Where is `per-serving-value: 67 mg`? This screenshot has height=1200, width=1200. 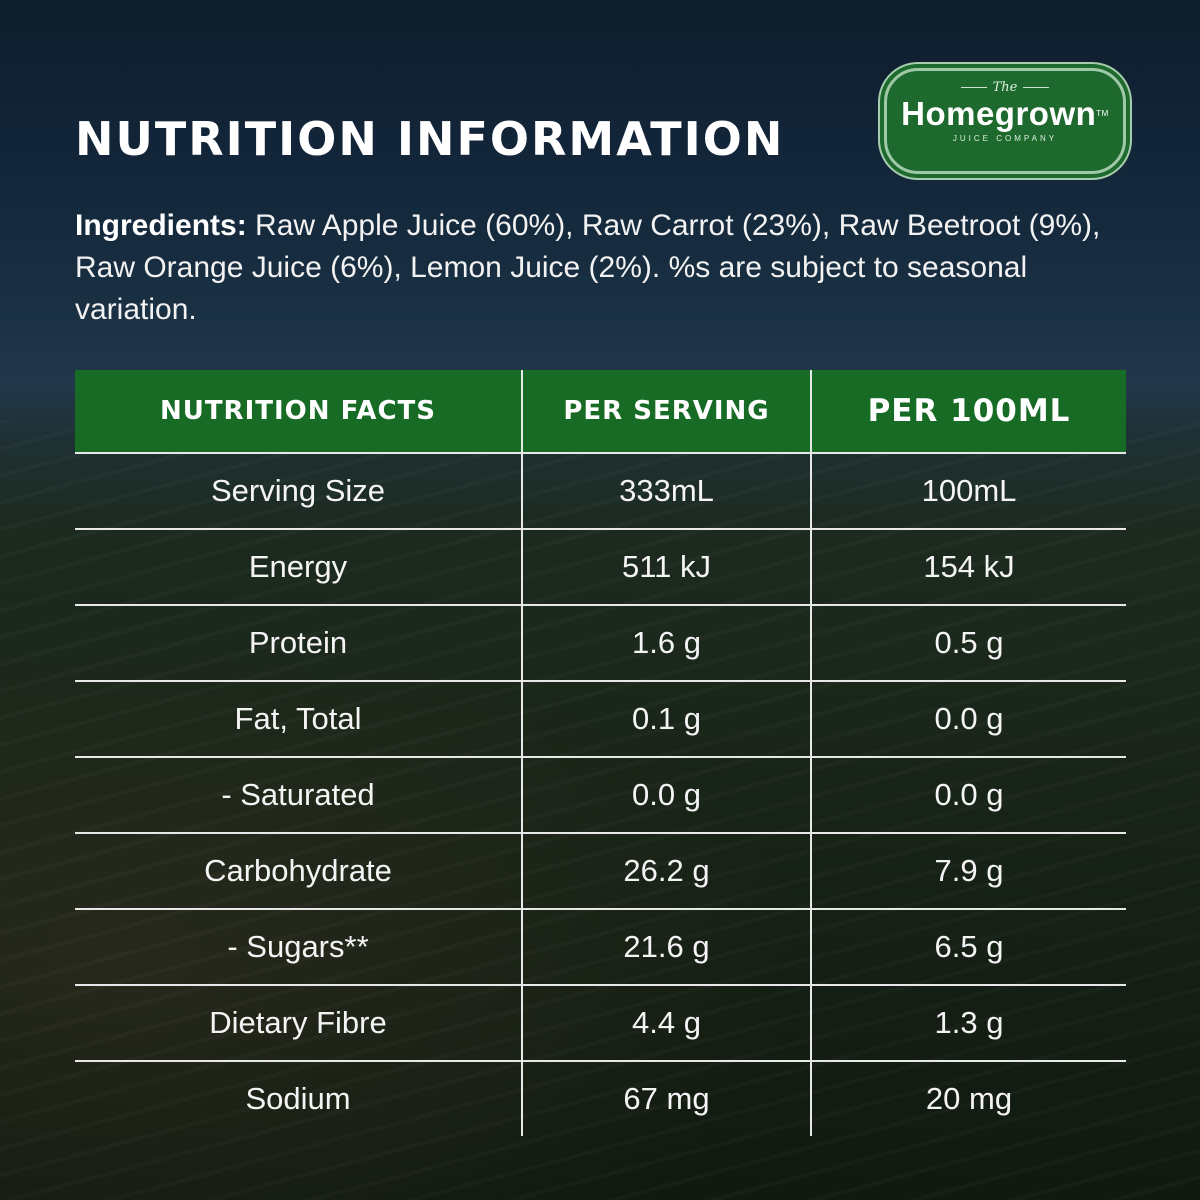
per-serving-value: 67 mg is located at coordinates (666, 1098).